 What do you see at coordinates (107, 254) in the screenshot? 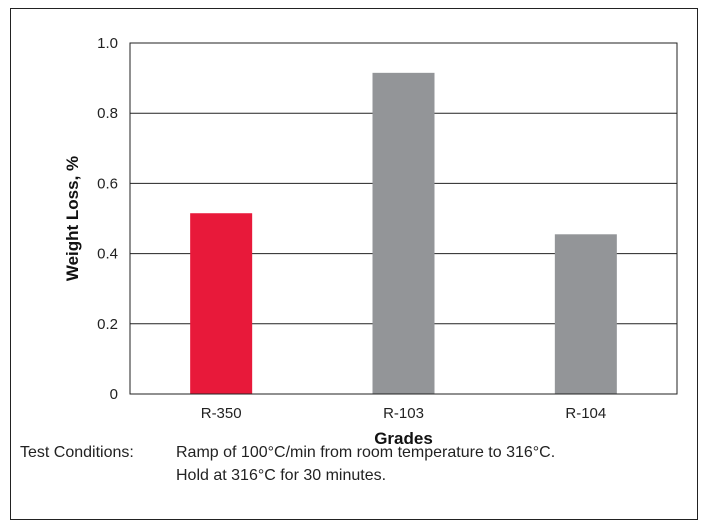
I see `y-tick-label: 0.4` at bounding box center [107, 254].